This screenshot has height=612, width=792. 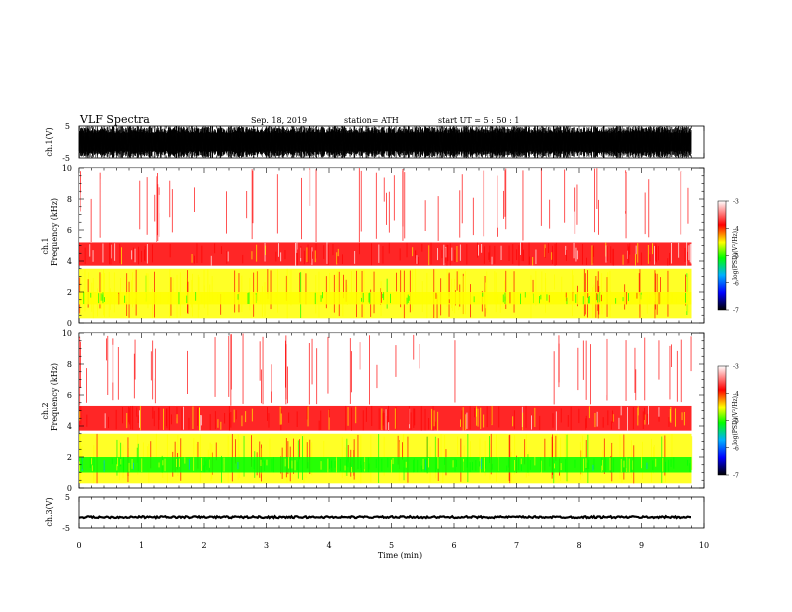 I want to click on freq-tick-label: 4, so click(x=69, y=261).